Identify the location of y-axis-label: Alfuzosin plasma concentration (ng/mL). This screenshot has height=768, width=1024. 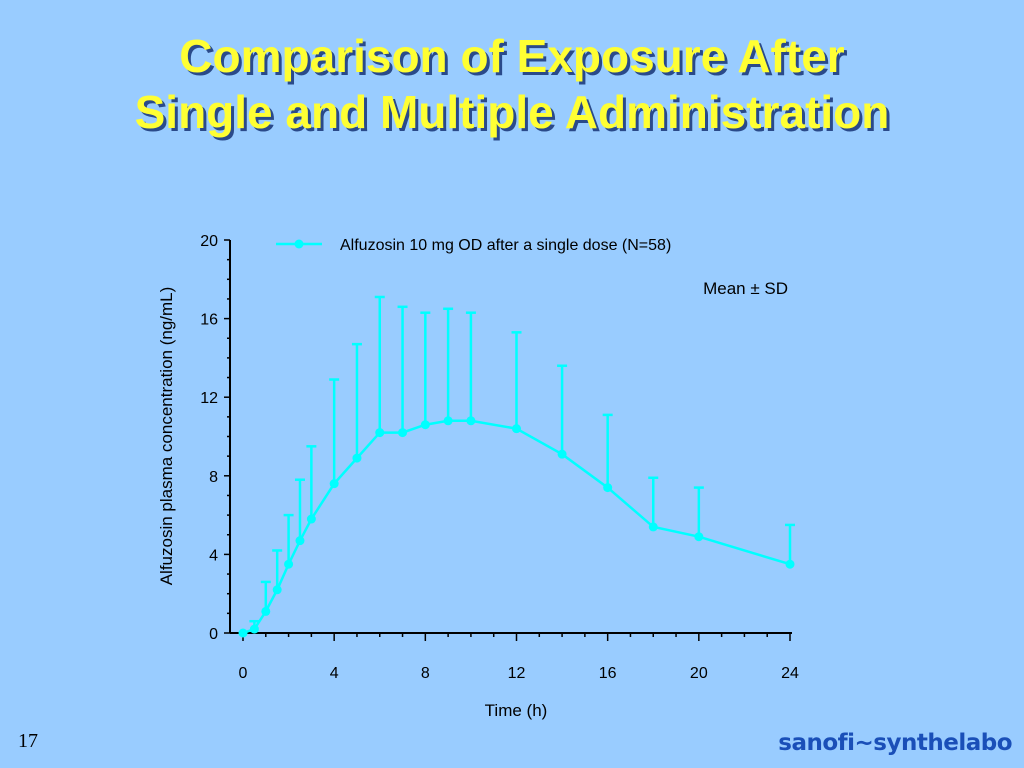
(166, 436).